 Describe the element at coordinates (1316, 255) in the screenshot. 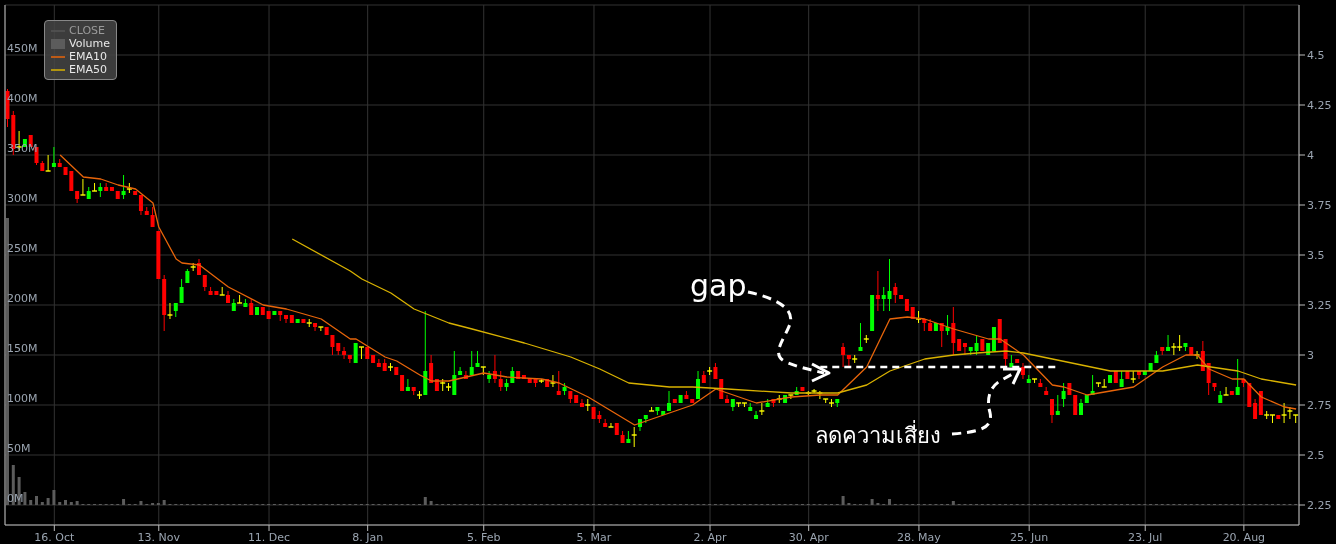

I see `y-tick-label: 3.5` at that location.